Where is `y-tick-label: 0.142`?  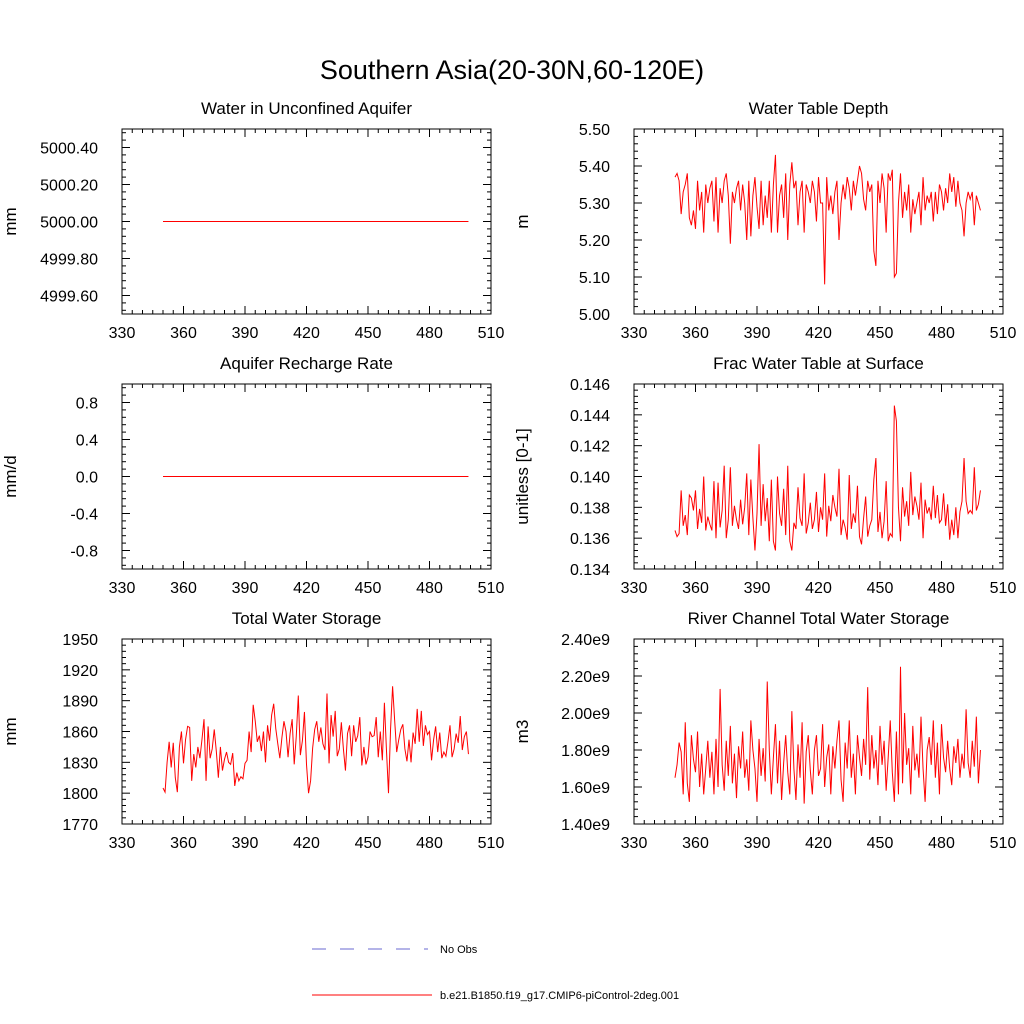 y-tick-label: 0.142 is located at coordinates (590, 447).